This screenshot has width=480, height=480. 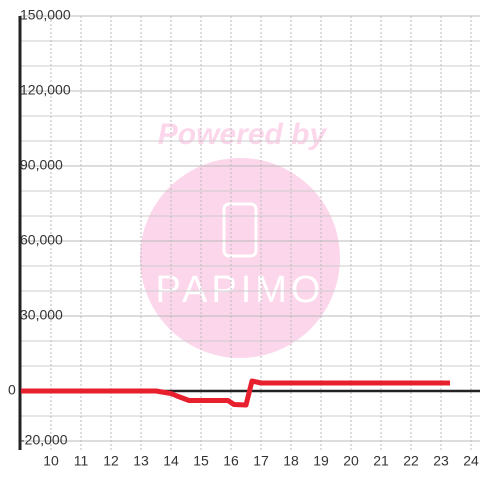 I want to click on phone-icon, so click(x=240, y=230).